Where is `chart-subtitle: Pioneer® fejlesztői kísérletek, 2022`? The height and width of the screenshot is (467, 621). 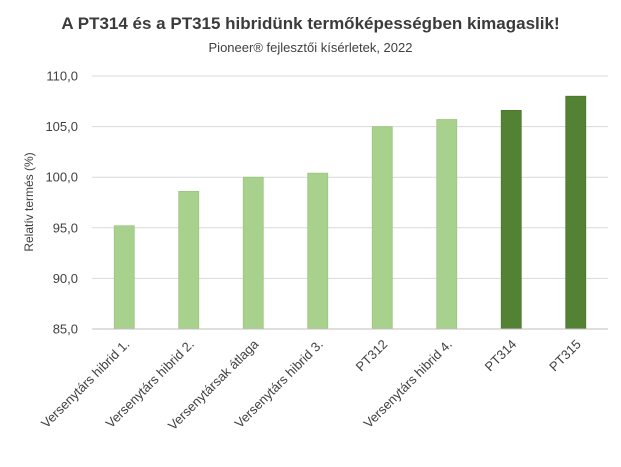
chart-subtitle: Pioneer® fejlesztői kísérletek, 2022 is located at coordinates (310, 47).